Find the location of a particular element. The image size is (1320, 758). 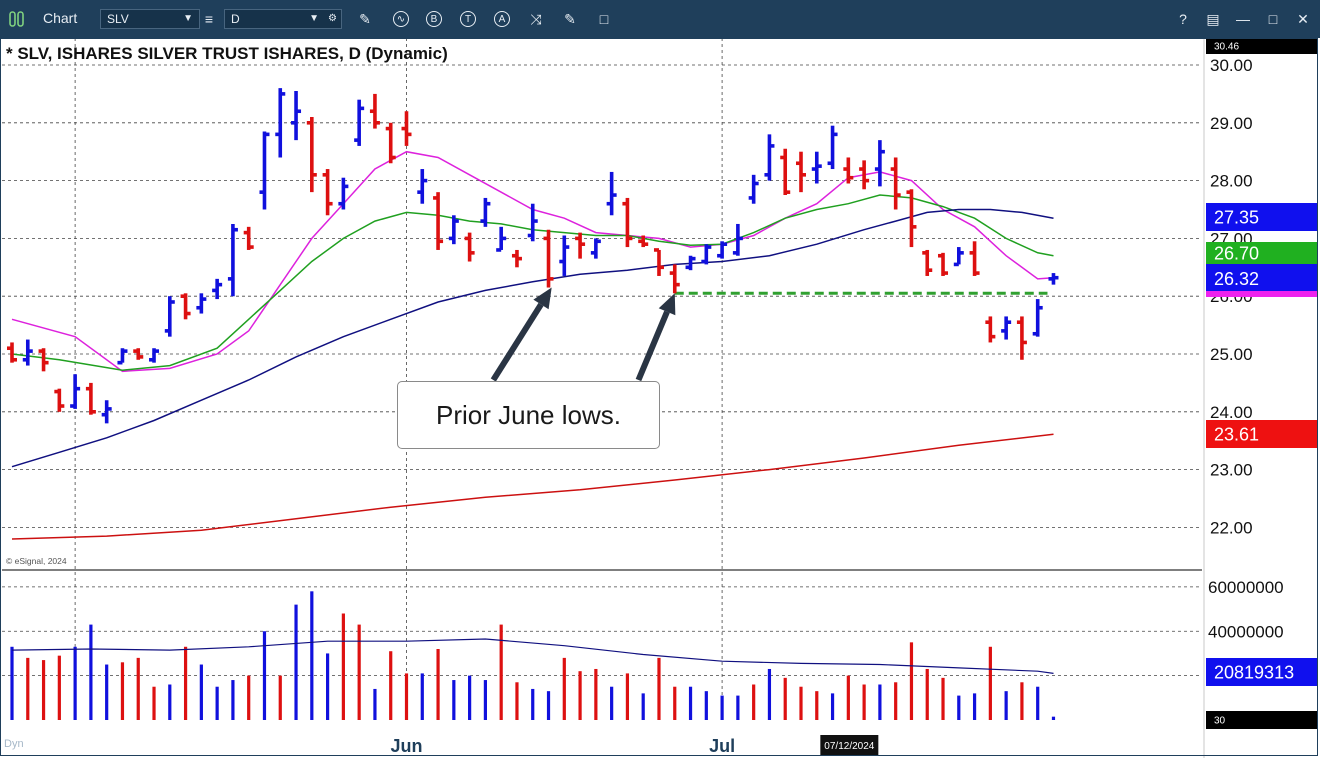

annotation-text: Prior June lows. is located at coordinates (528, 414).